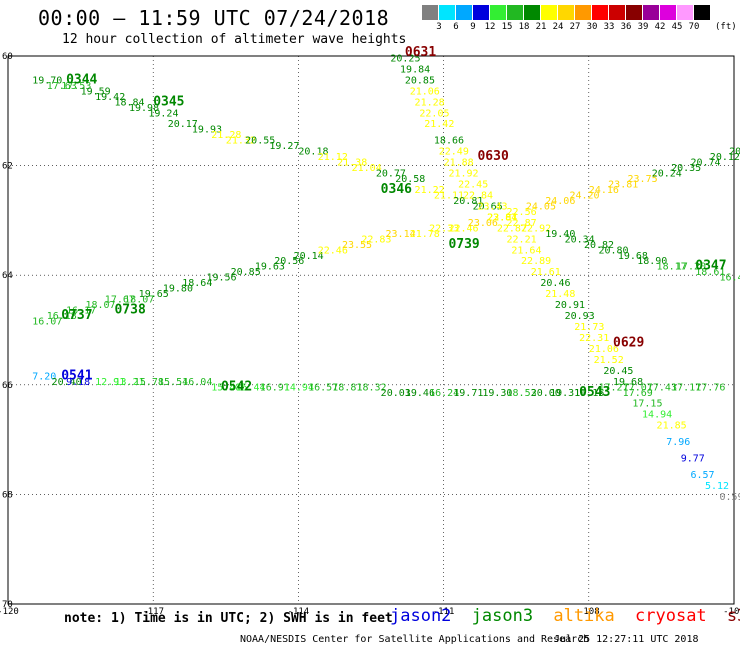  Describe the element at coordinates (459, 163) in the screenshot. I see `wave-height-label: 21.88` at that location.